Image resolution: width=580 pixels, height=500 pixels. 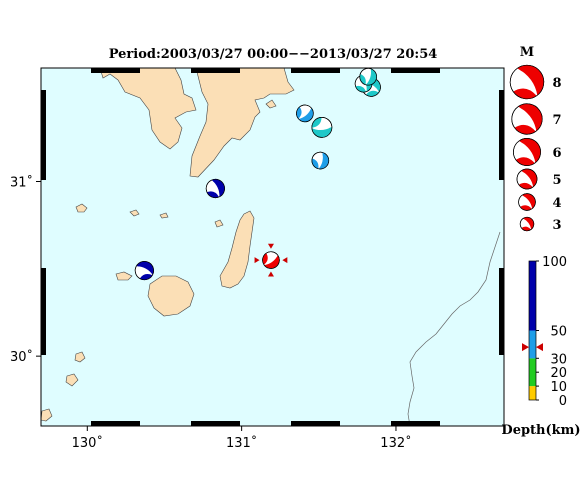 What do you see at coordinates (527, 52) in the screenshot?
I see `magnitude-legend-title: M` at bounding box center [527, 52].